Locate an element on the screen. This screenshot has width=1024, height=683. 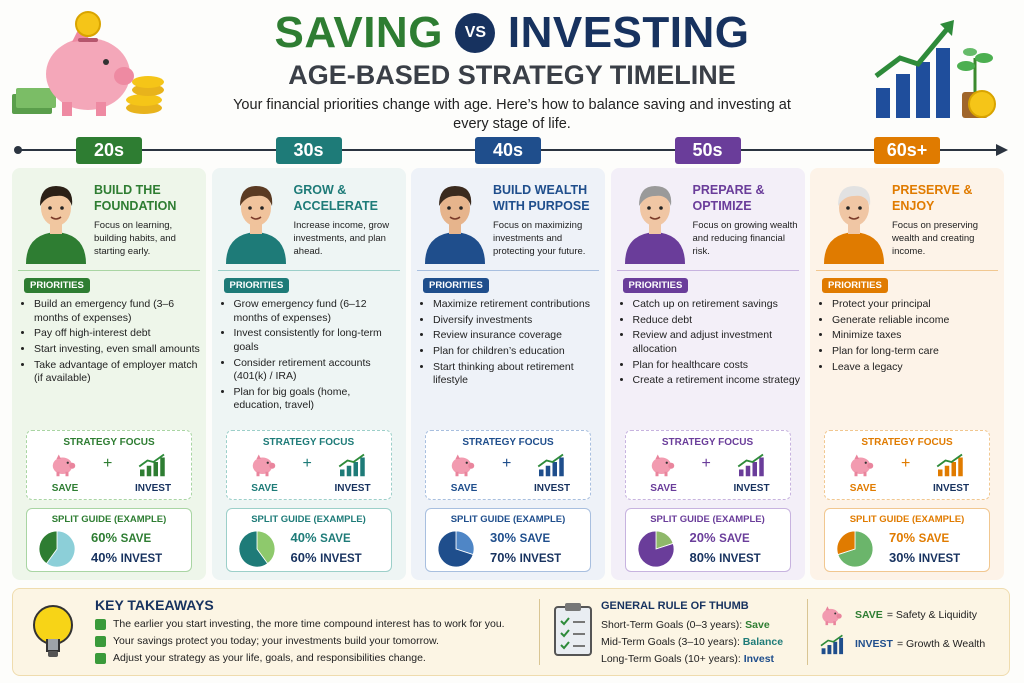
priority-item: Minimize taxes is located at coordinates (916, 336).